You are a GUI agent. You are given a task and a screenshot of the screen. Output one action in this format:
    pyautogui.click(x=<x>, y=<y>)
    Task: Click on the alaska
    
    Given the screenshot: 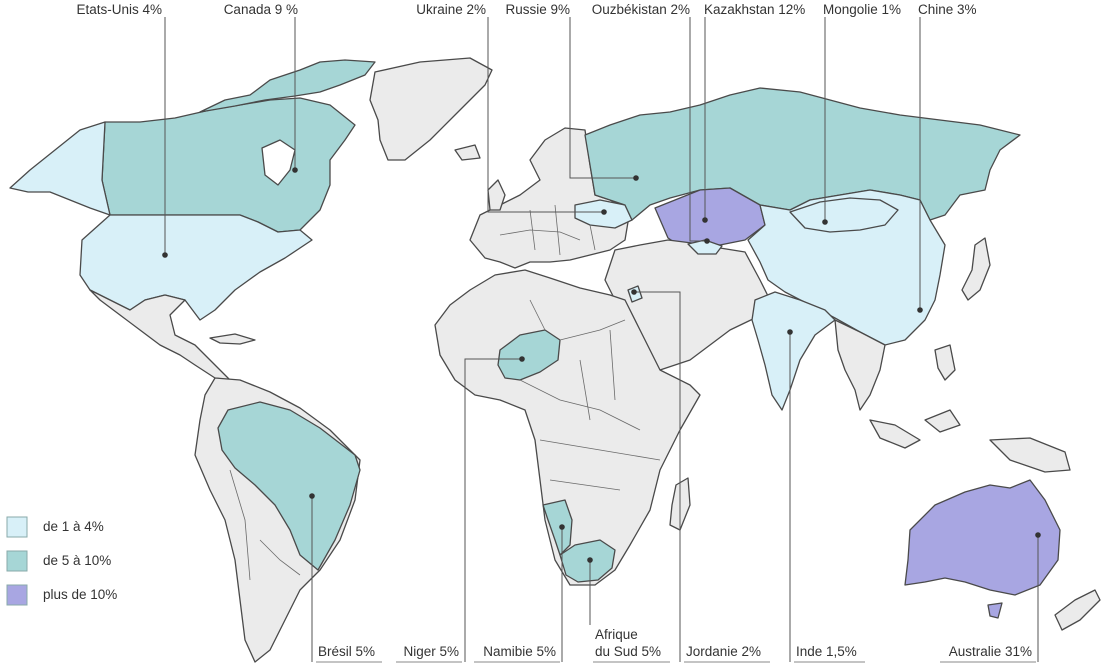 What is the action you would take?
    pyautogui.click(x=60, y=168)
    